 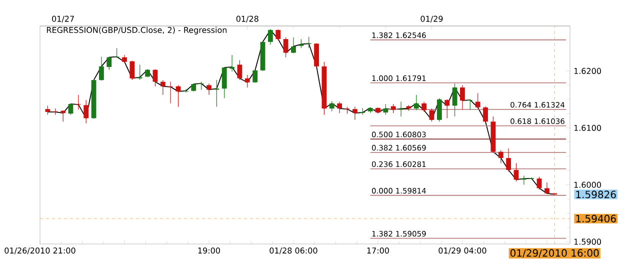 I want to click on y-tick-label: 1.6000, so click(x=587, y=185).